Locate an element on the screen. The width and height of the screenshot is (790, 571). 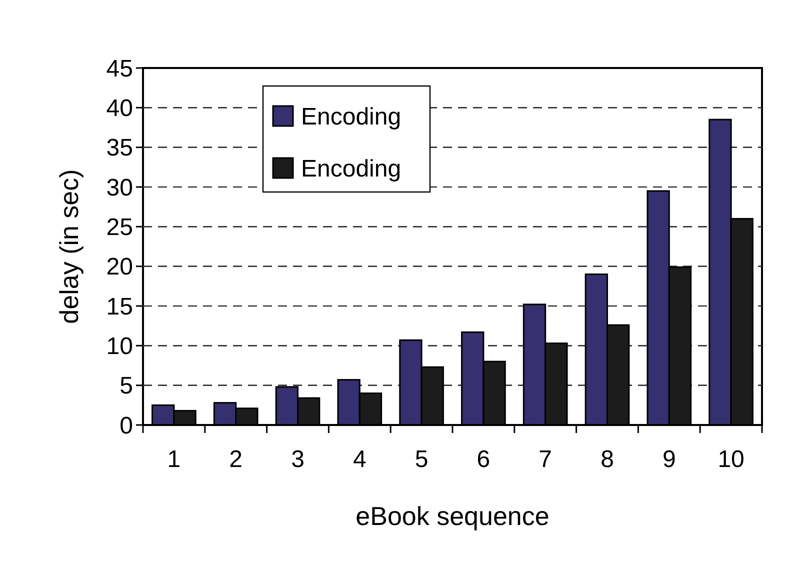
x-tick-label: 5 is located at coordinates (421, 459).